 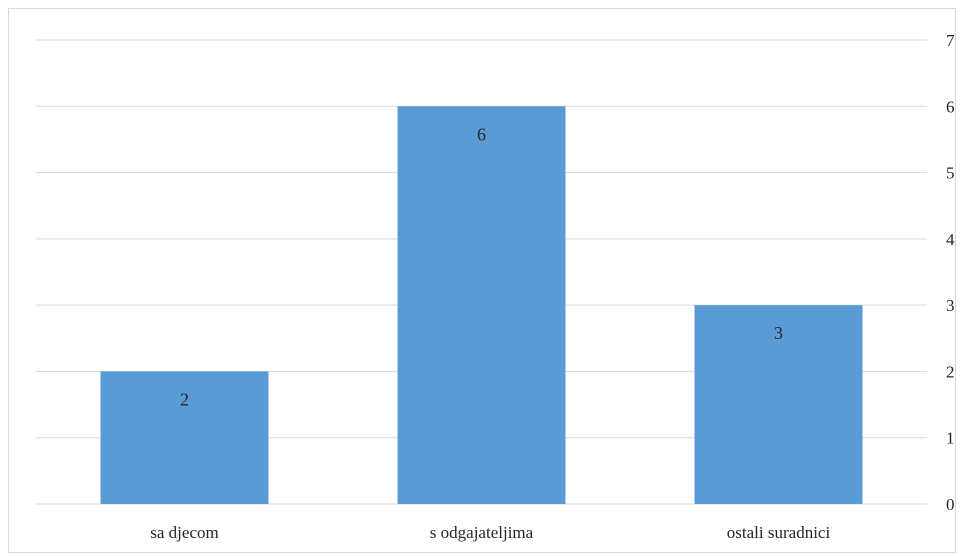 What do you see at coordinates (779, 532) in the screenshot?
I see `category-label: ostali suradnici` at bounding box center [779, 532].